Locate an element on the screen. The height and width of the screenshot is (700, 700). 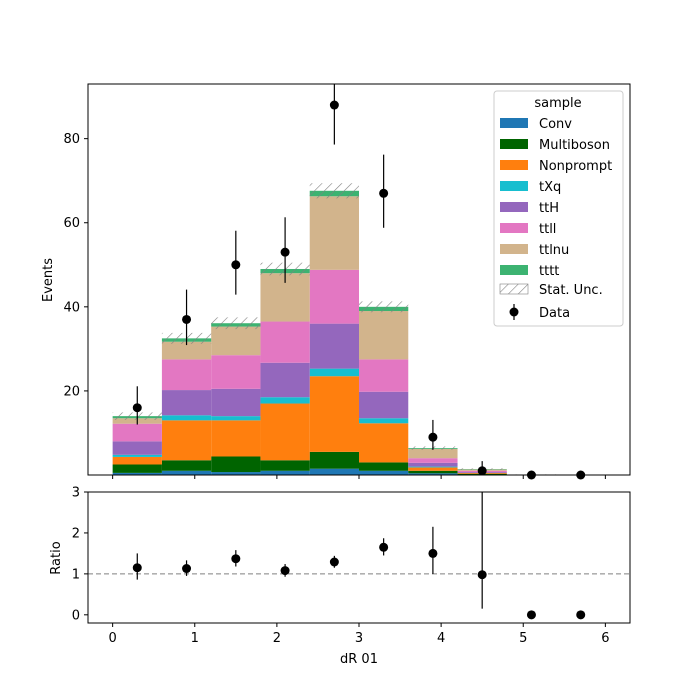
legend-swatch-nonprompt is located at coordinates (514, 165).